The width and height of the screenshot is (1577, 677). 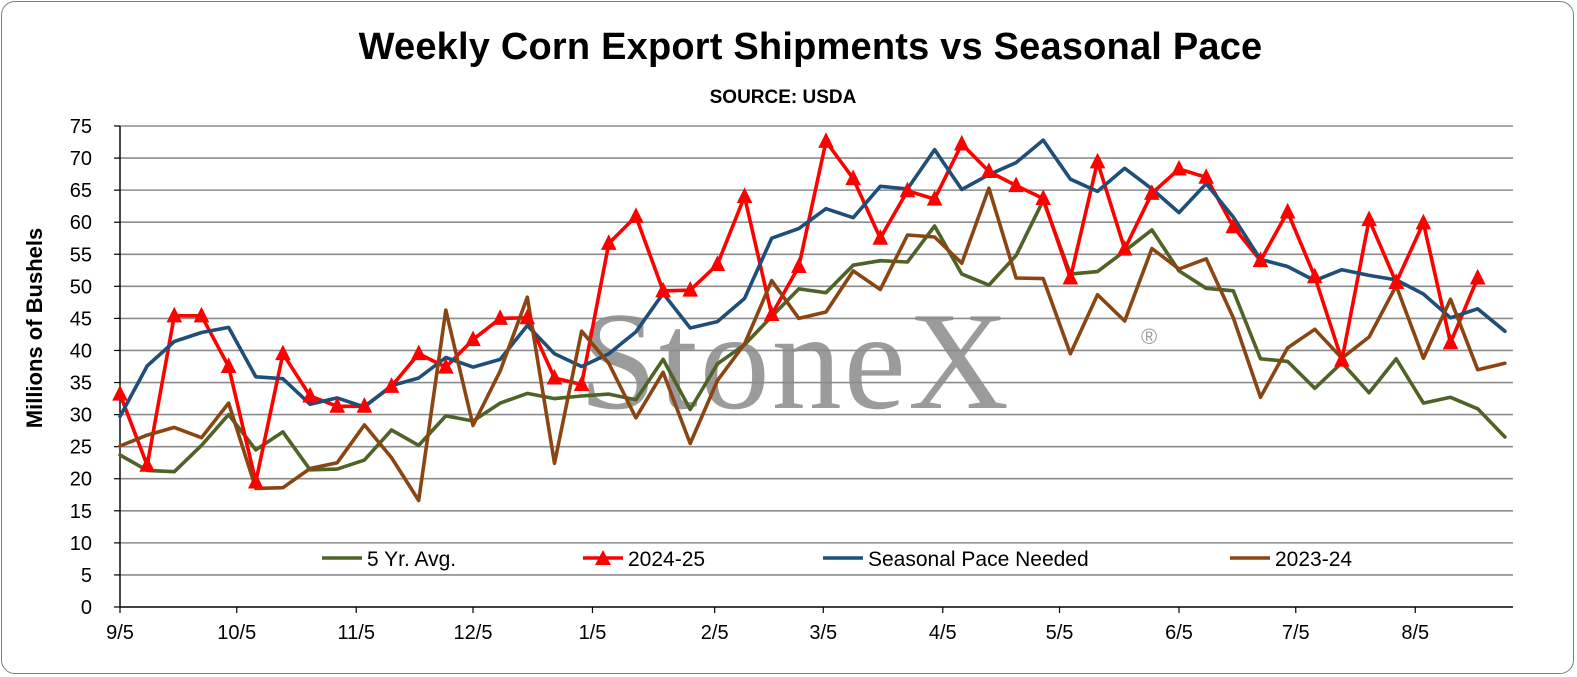 What do you see at coordinates (1179, 633) in the screenshot?
I see `x-tick-label: 6/5` at bounding box center [1179, 633].